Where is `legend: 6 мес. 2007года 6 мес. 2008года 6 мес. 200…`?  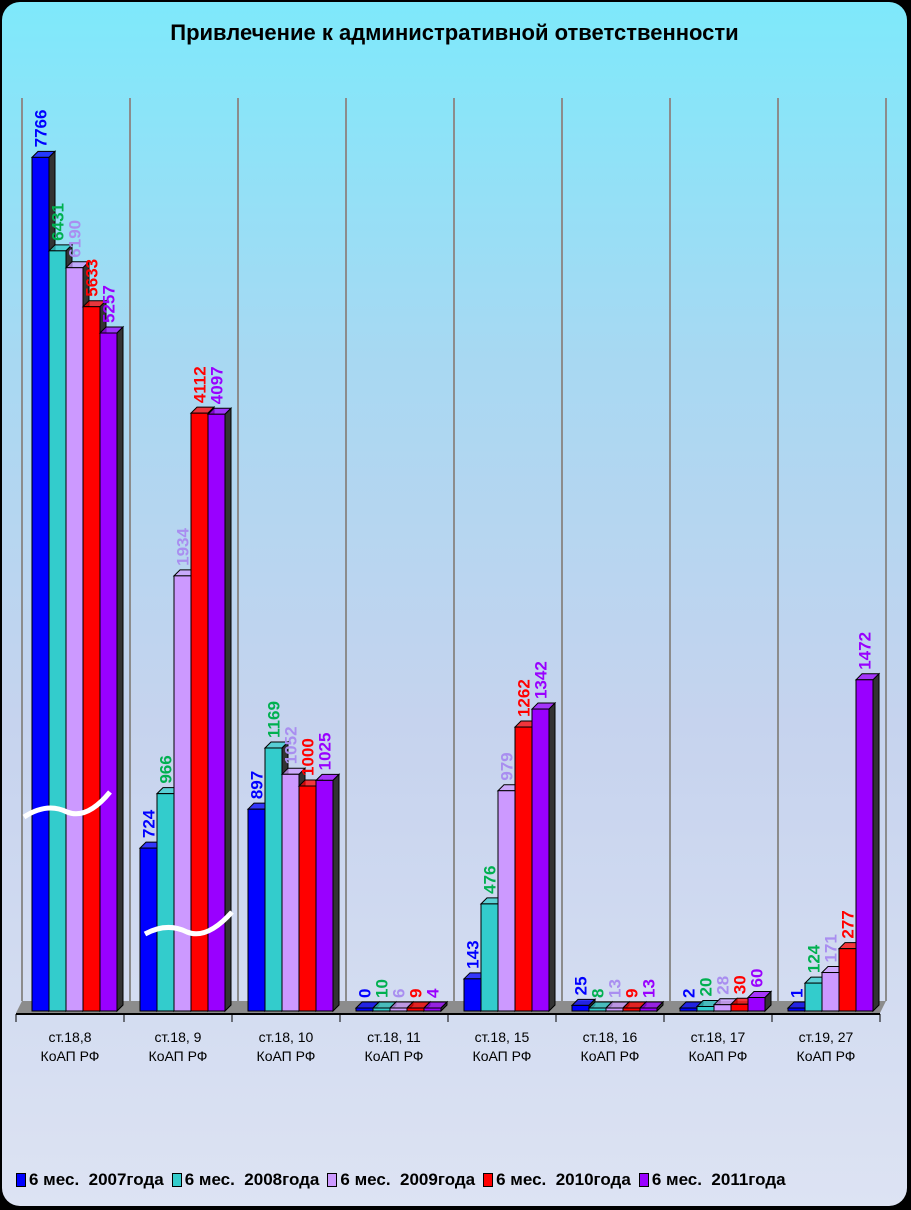
legend: 6 мес. 2007года 6 мес. 2008года 6 мес. 200… is located at coordinates (401, 1180).